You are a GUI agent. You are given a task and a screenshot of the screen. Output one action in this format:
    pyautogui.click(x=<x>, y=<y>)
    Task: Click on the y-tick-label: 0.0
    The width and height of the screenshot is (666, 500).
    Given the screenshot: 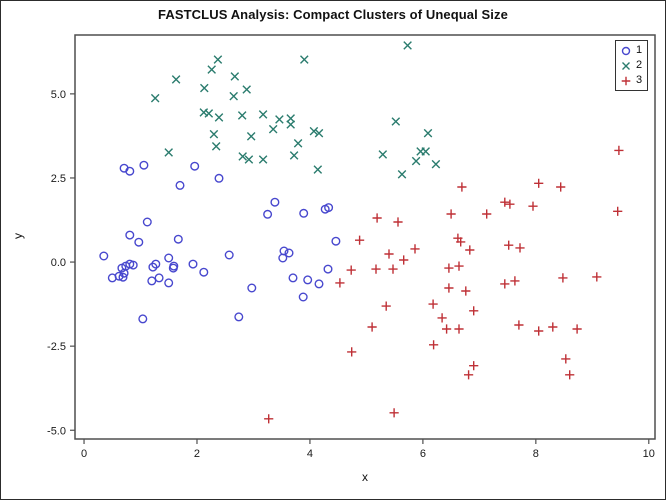 What is the action you would take?
    pyautogui.click(x=58, y=263)
    